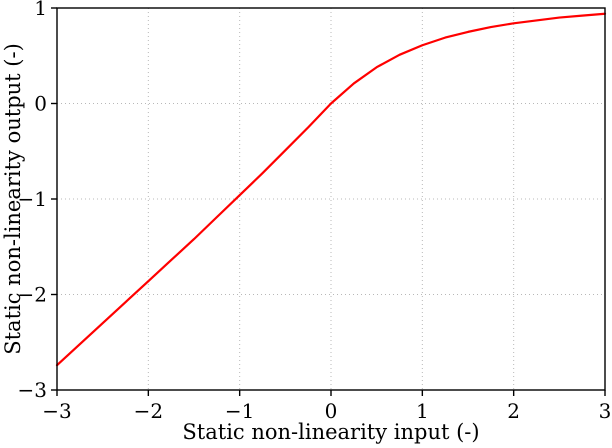 This screenshot has width=612, height=448. What do you see at coordinates (148, 411) in the screenshot?
I see `x-tick-label: −2` at bounding box center [148, 411].